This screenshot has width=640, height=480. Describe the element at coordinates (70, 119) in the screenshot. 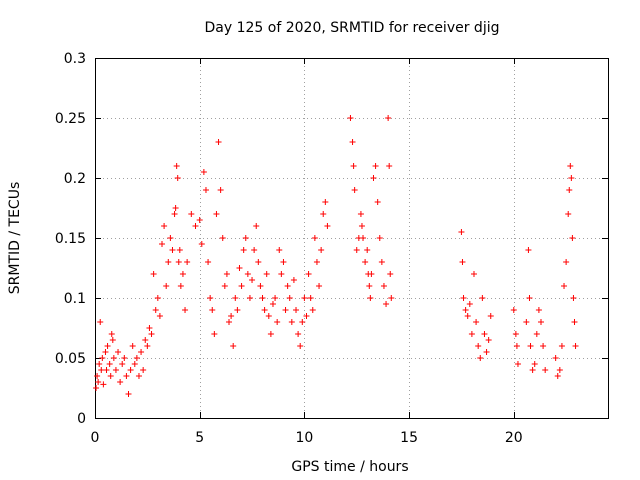

I see `y-tick-label: 0.25` at that location.